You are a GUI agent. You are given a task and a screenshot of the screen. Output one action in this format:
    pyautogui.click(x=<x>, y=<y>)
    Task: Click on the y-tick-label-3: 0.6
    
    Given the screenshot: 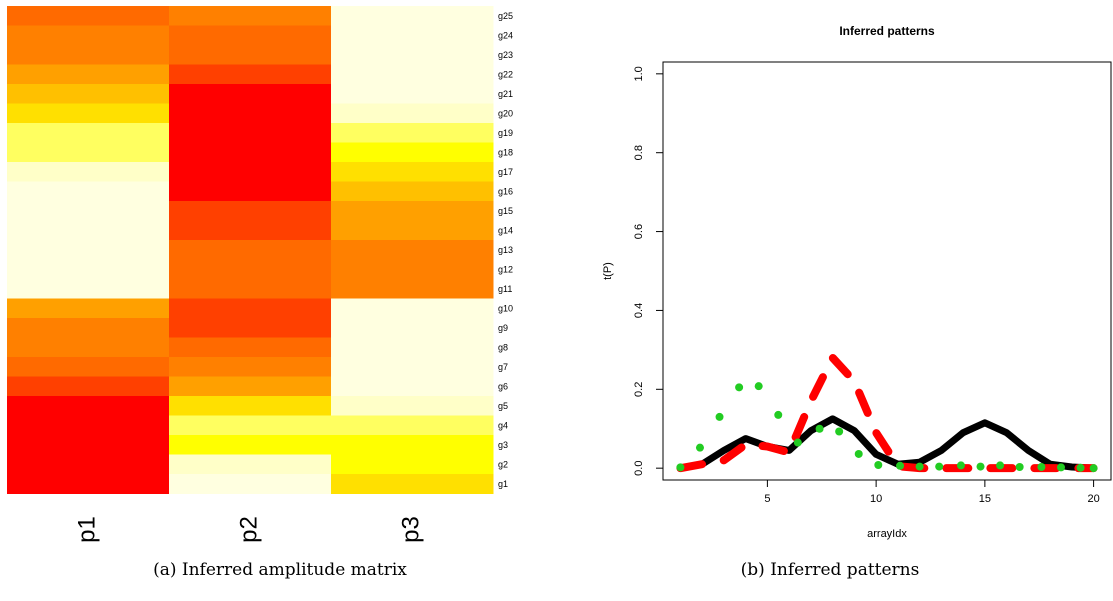 What is the action you would take?
    pyautogui.click(x=639, y=231)
    